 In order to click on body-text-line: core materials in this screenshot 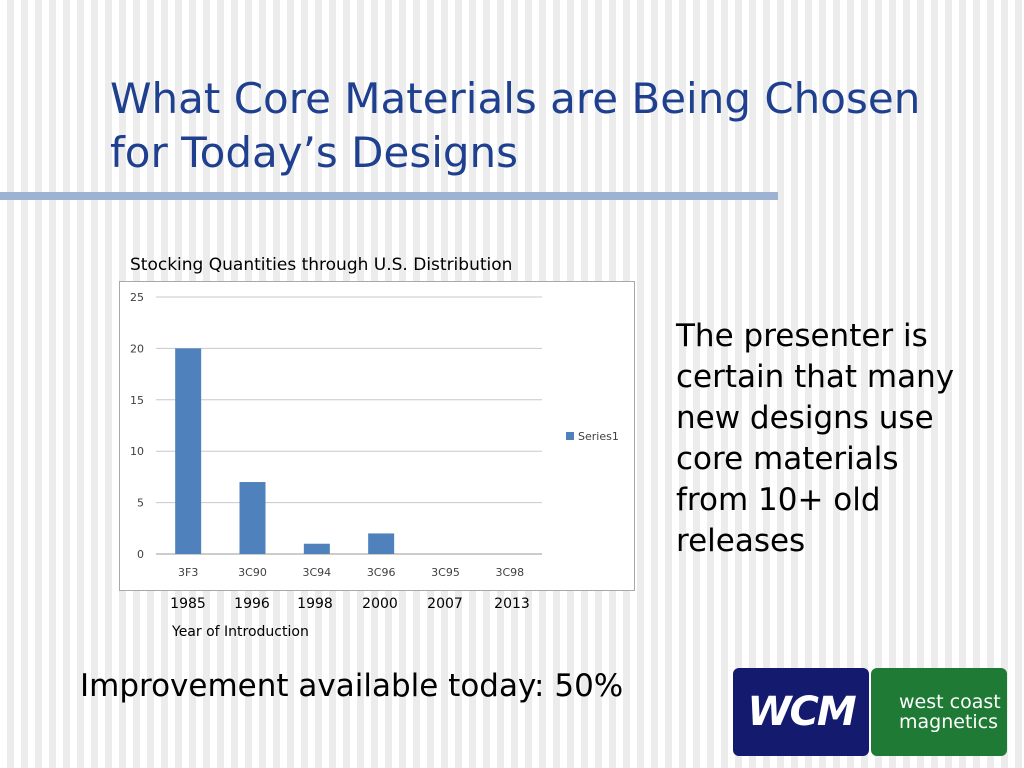, I will do `click(787, 459)`.